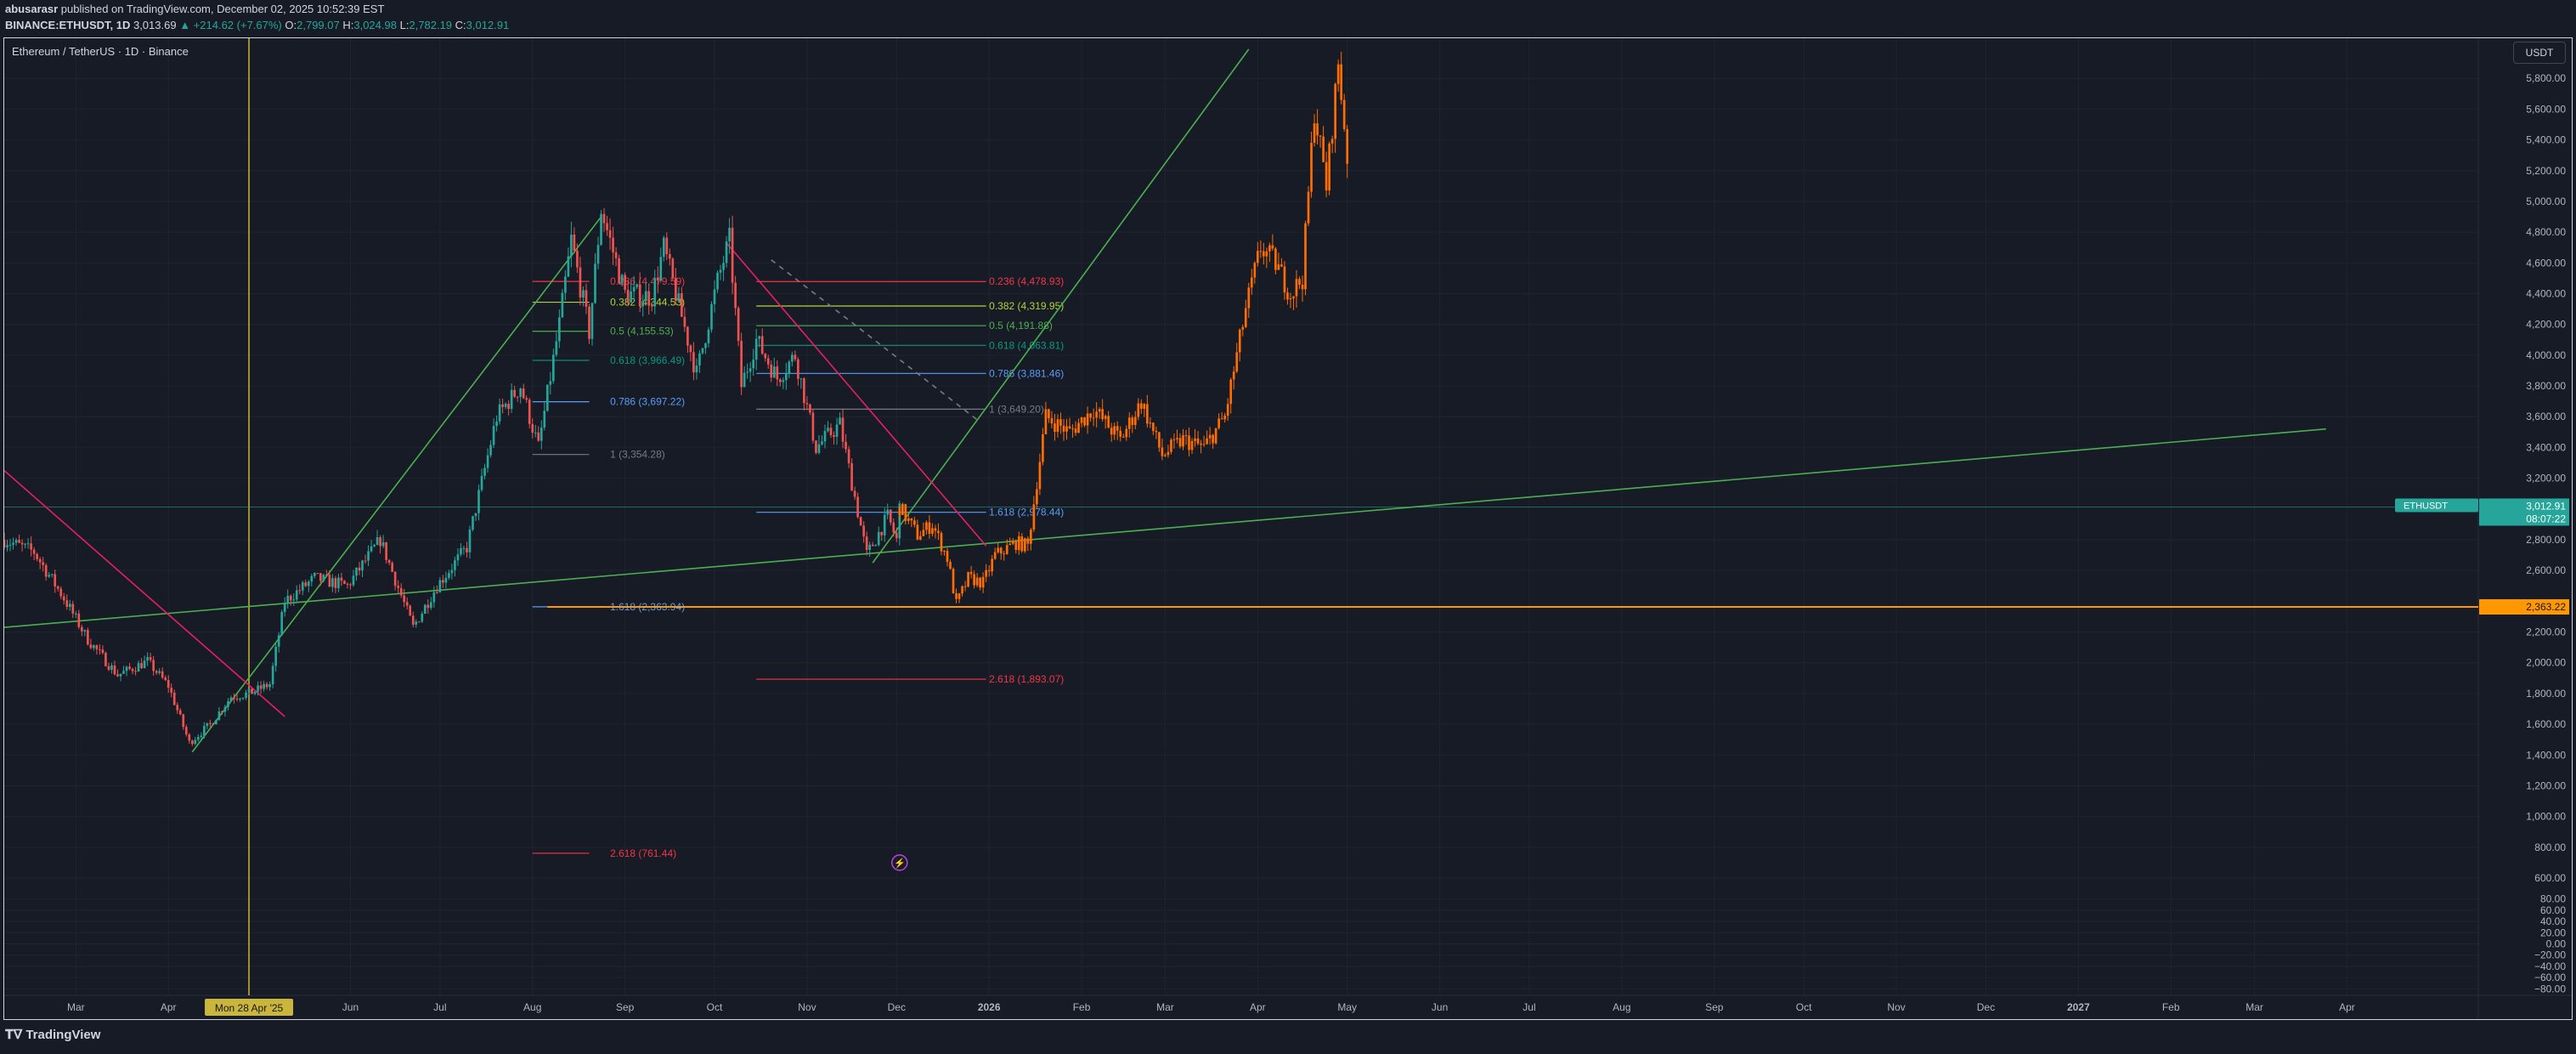 This screenshot has height=1054, width=2576. What do you see at coordinates (351, 1007) in the screenshot?
I see `time-tick-label: Jun` at bounding box center [351, 1007].